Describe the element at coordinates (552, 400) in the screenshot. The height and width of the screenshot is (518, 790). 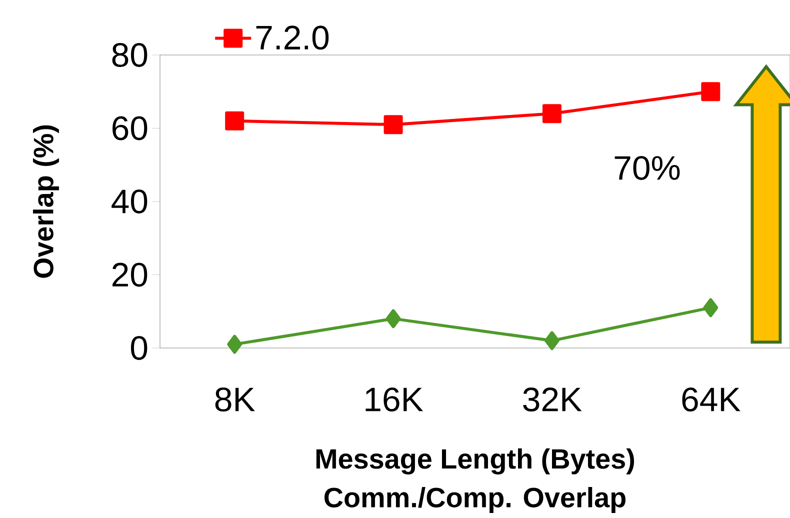
I see `x-tick-label: 32K` at that location.